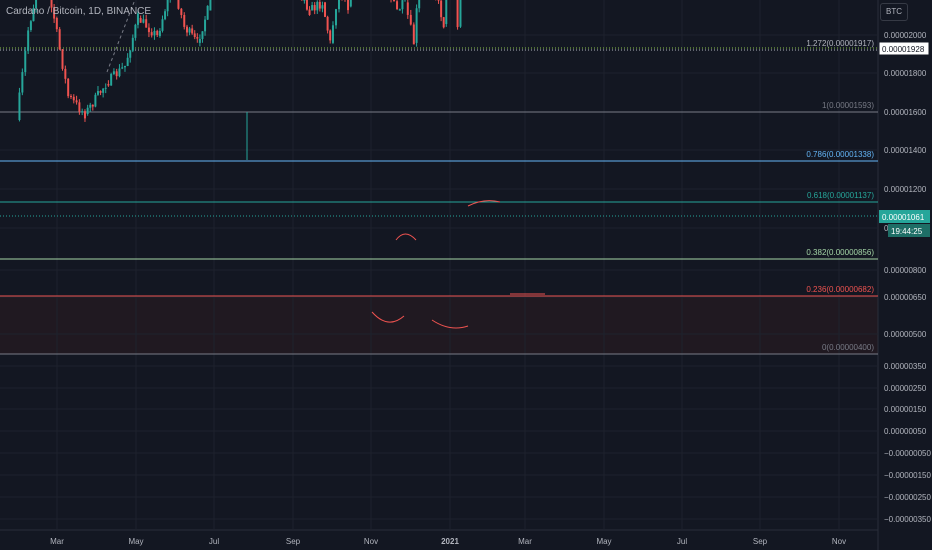  What do you see at coordinates (840, 154) in the screenshot?
I see `fib-level-label: 0.786(0.00001338)` at bounding box center [840, 154].